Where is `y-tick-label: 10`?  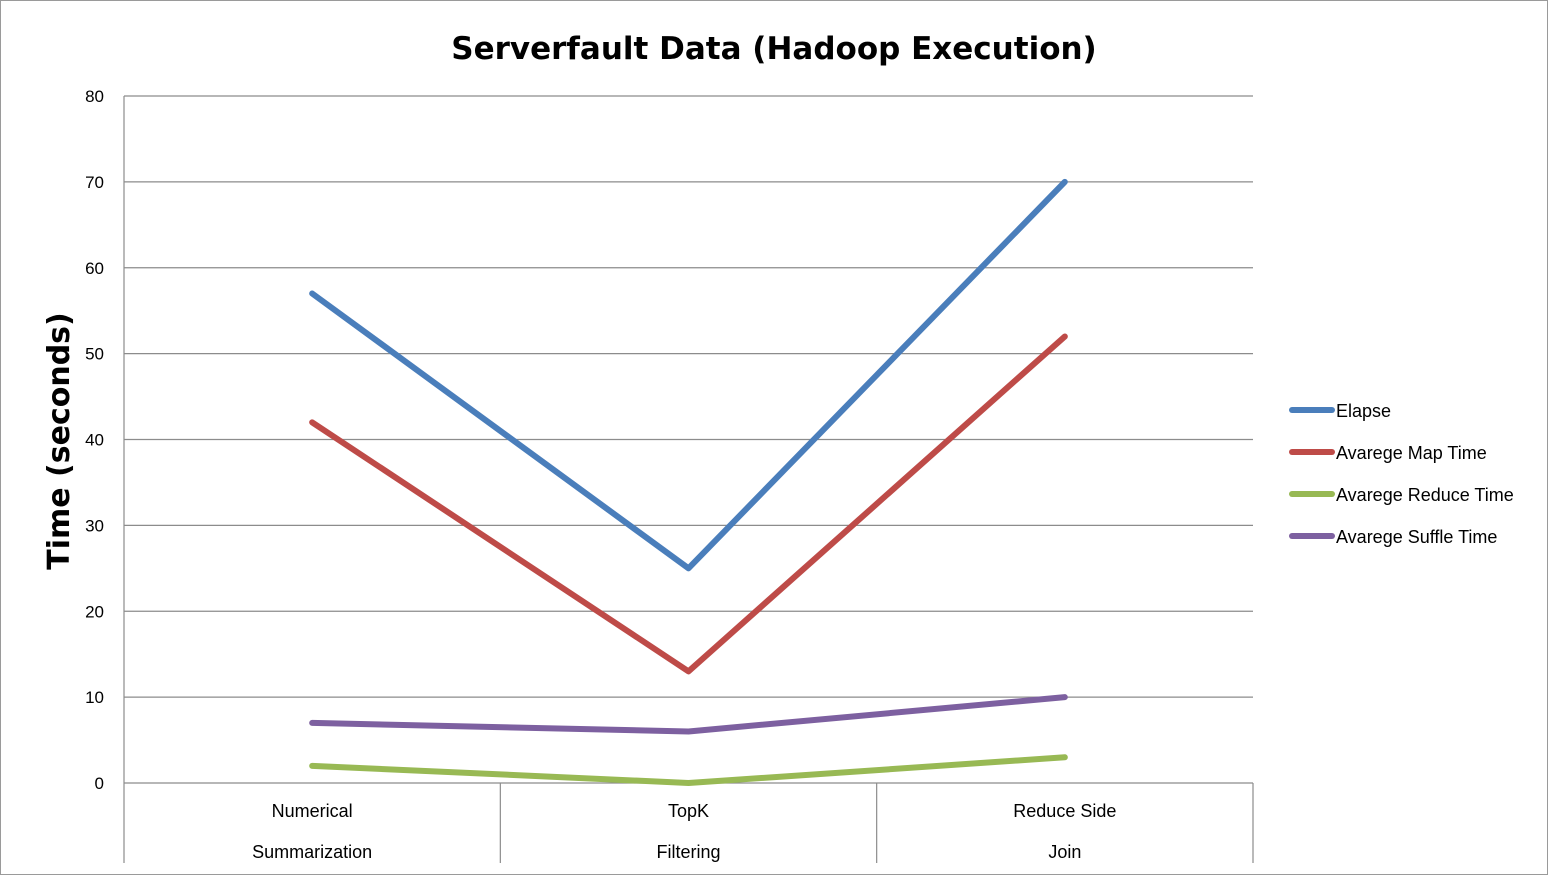 y-tick-label: 10 is located at coordinates (94, 697).